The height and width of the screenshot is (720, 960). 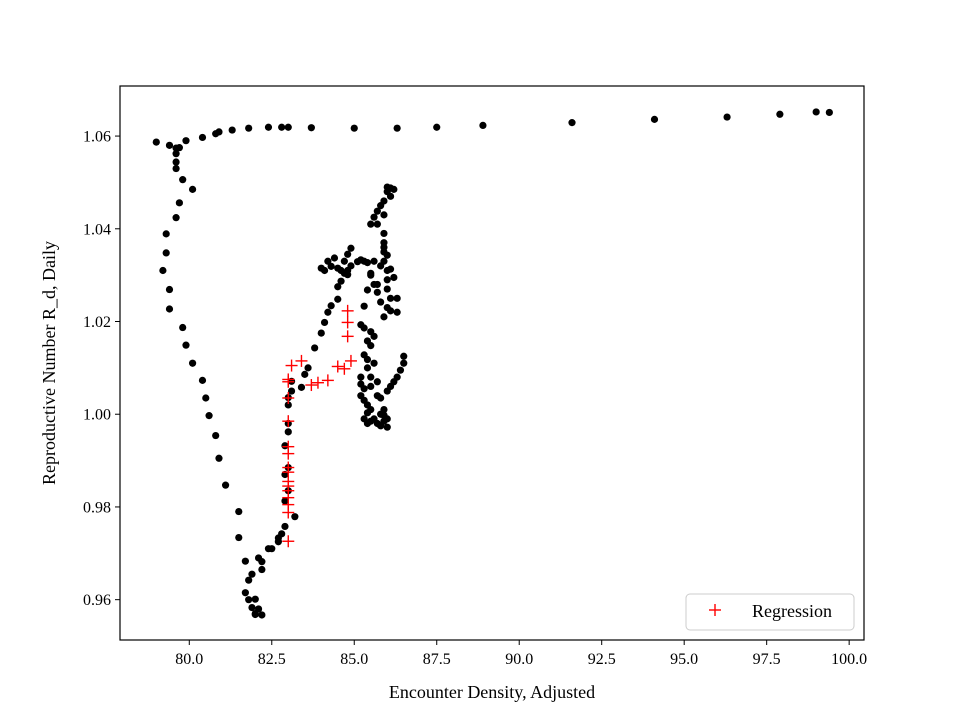 I want to click on regression-series, so click(x=319, y=426).